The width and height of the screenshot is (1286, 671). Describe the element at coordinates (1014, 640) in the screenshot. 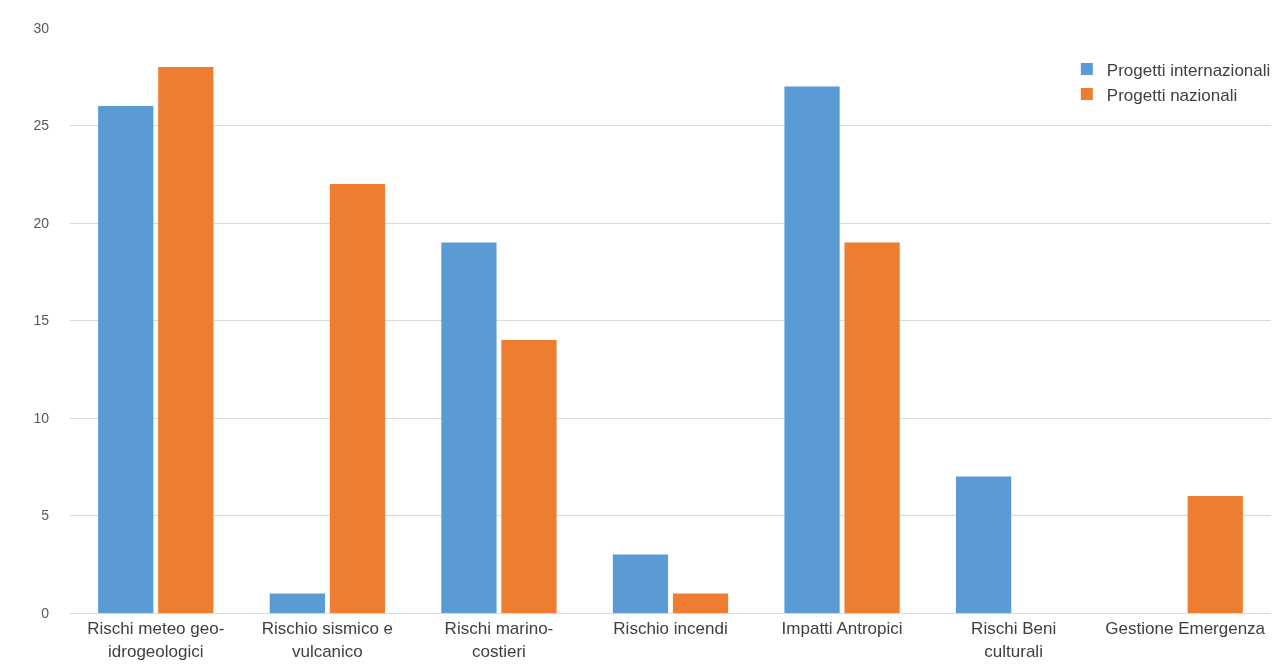

I see `x-tick-label: Rischi Beni culturali` at that location.